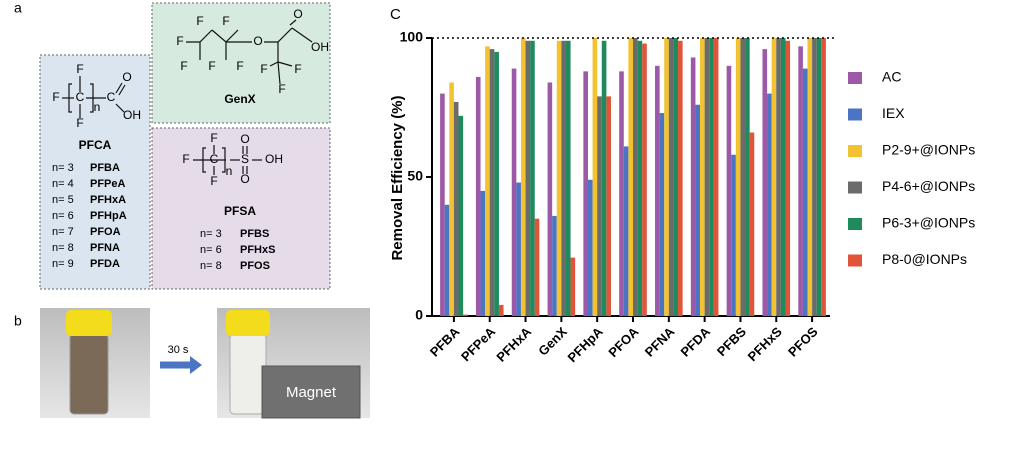  Describe the element at coordinates (105, 232) in the screenshot. I see `member-name: PFOA` at that location.